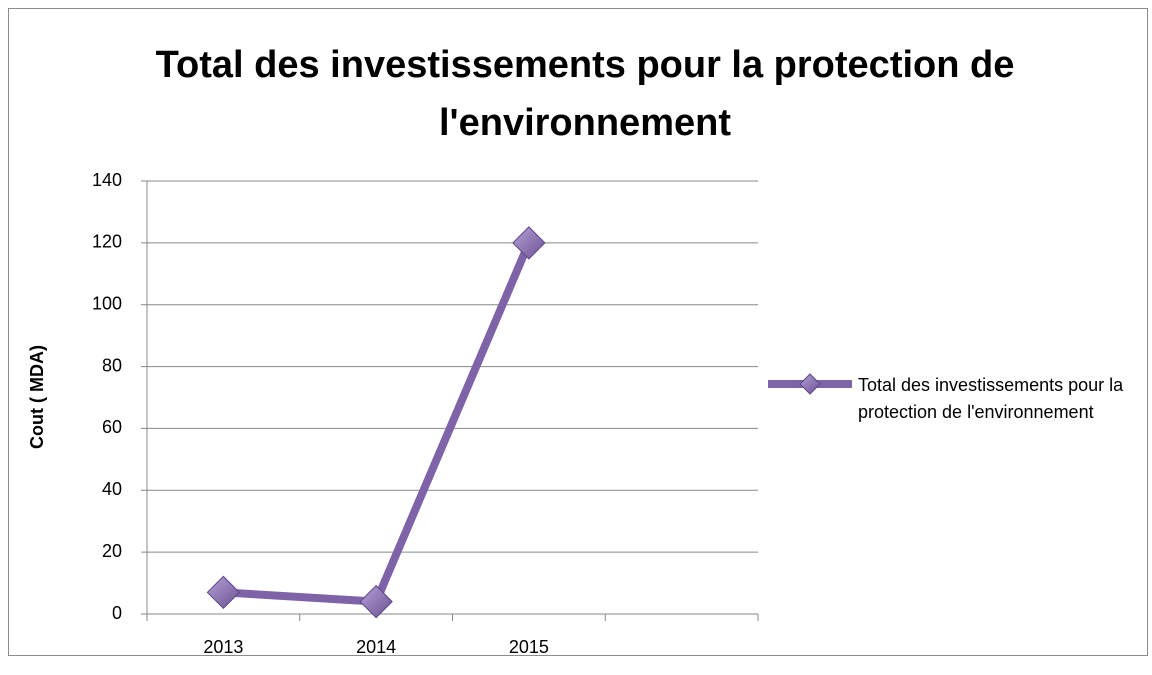  I want to click on x-tick-label: 2015, so click(529, 647).